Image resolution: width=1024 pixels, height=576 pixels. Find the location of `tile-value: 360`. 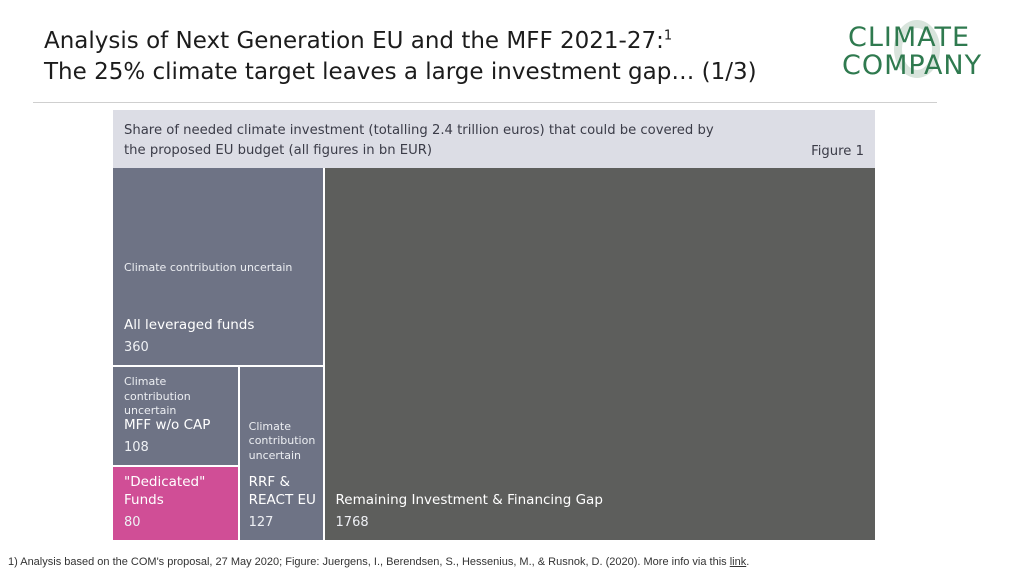

tile-value: 360 is located at coordinates (136, 348).